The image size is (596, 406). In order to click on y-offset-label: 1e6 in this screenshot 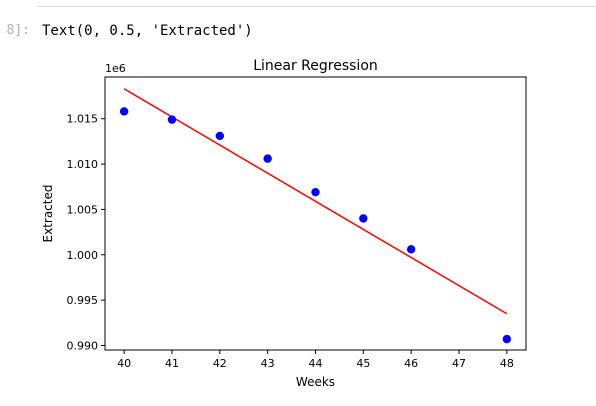, I will do `click(115, 68)`.